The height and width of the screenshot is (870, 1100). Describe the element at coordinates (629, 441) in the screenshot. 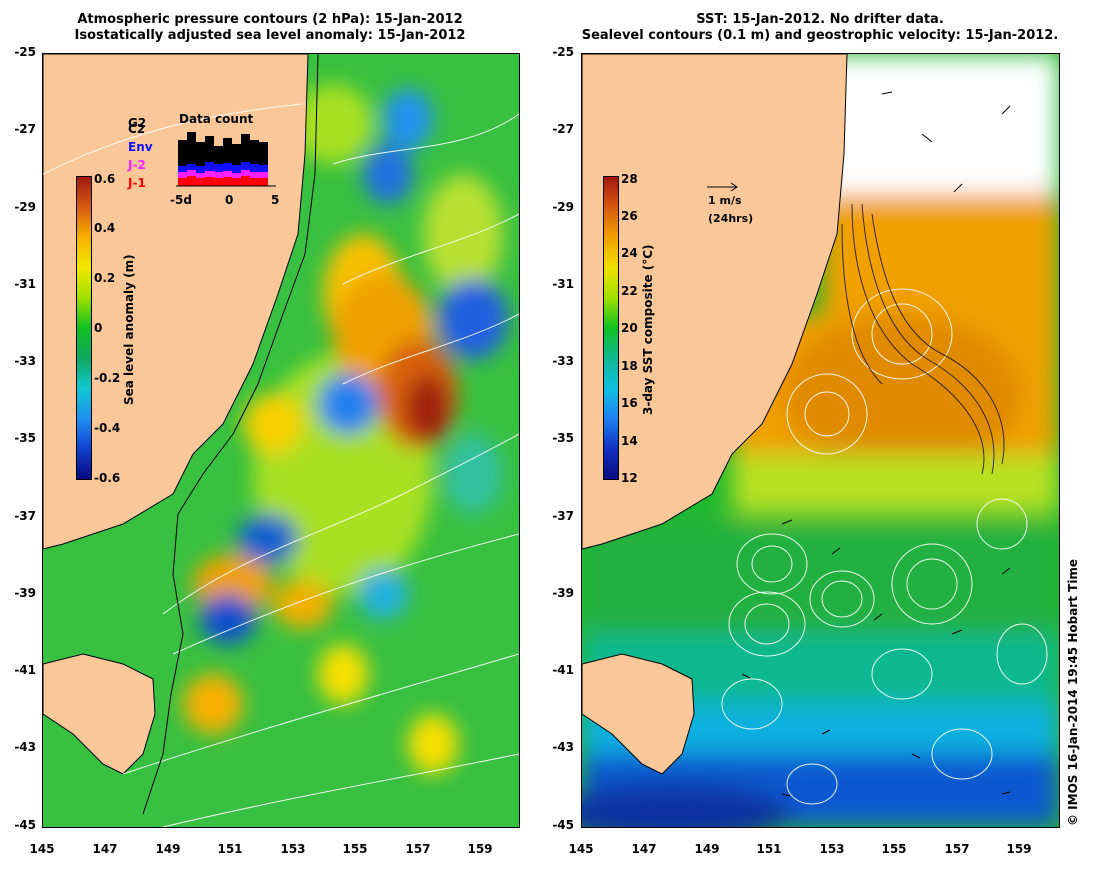

I see `colorbar-tick: 14` at that location.